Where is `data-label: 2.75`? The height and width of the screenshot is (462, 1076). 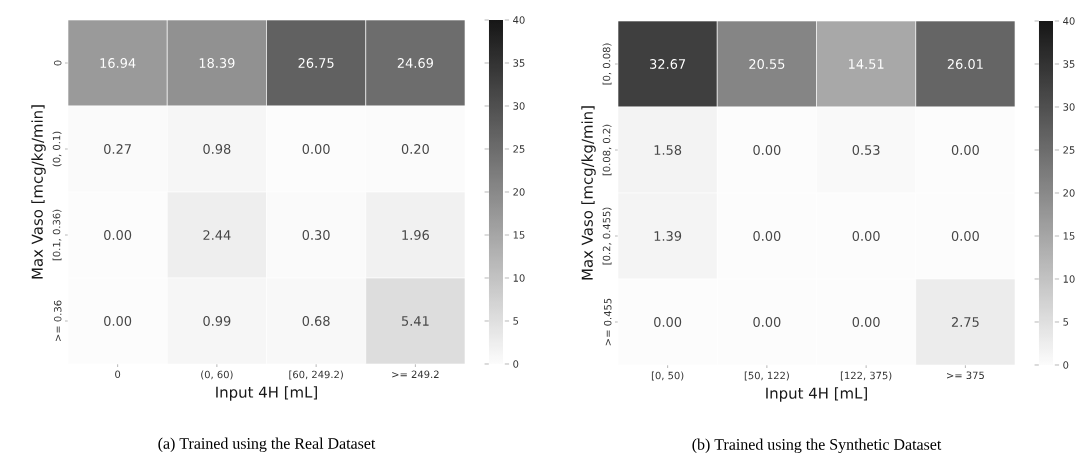
data-label: 2.75 is located at coordinates (965, 322).